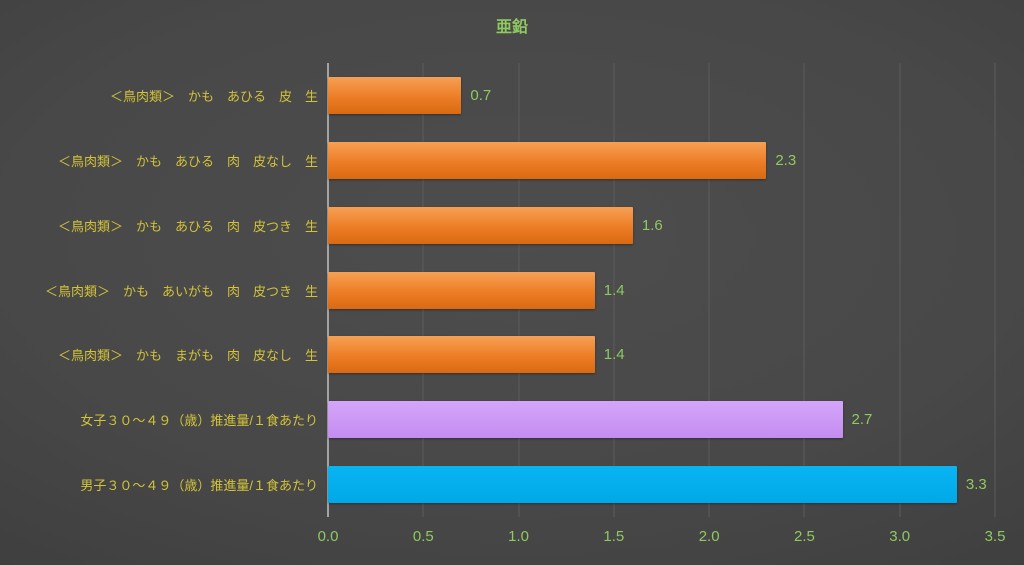 The image size is (1024, 565). I want to click on value-label: 0.7, so click(481, 95).